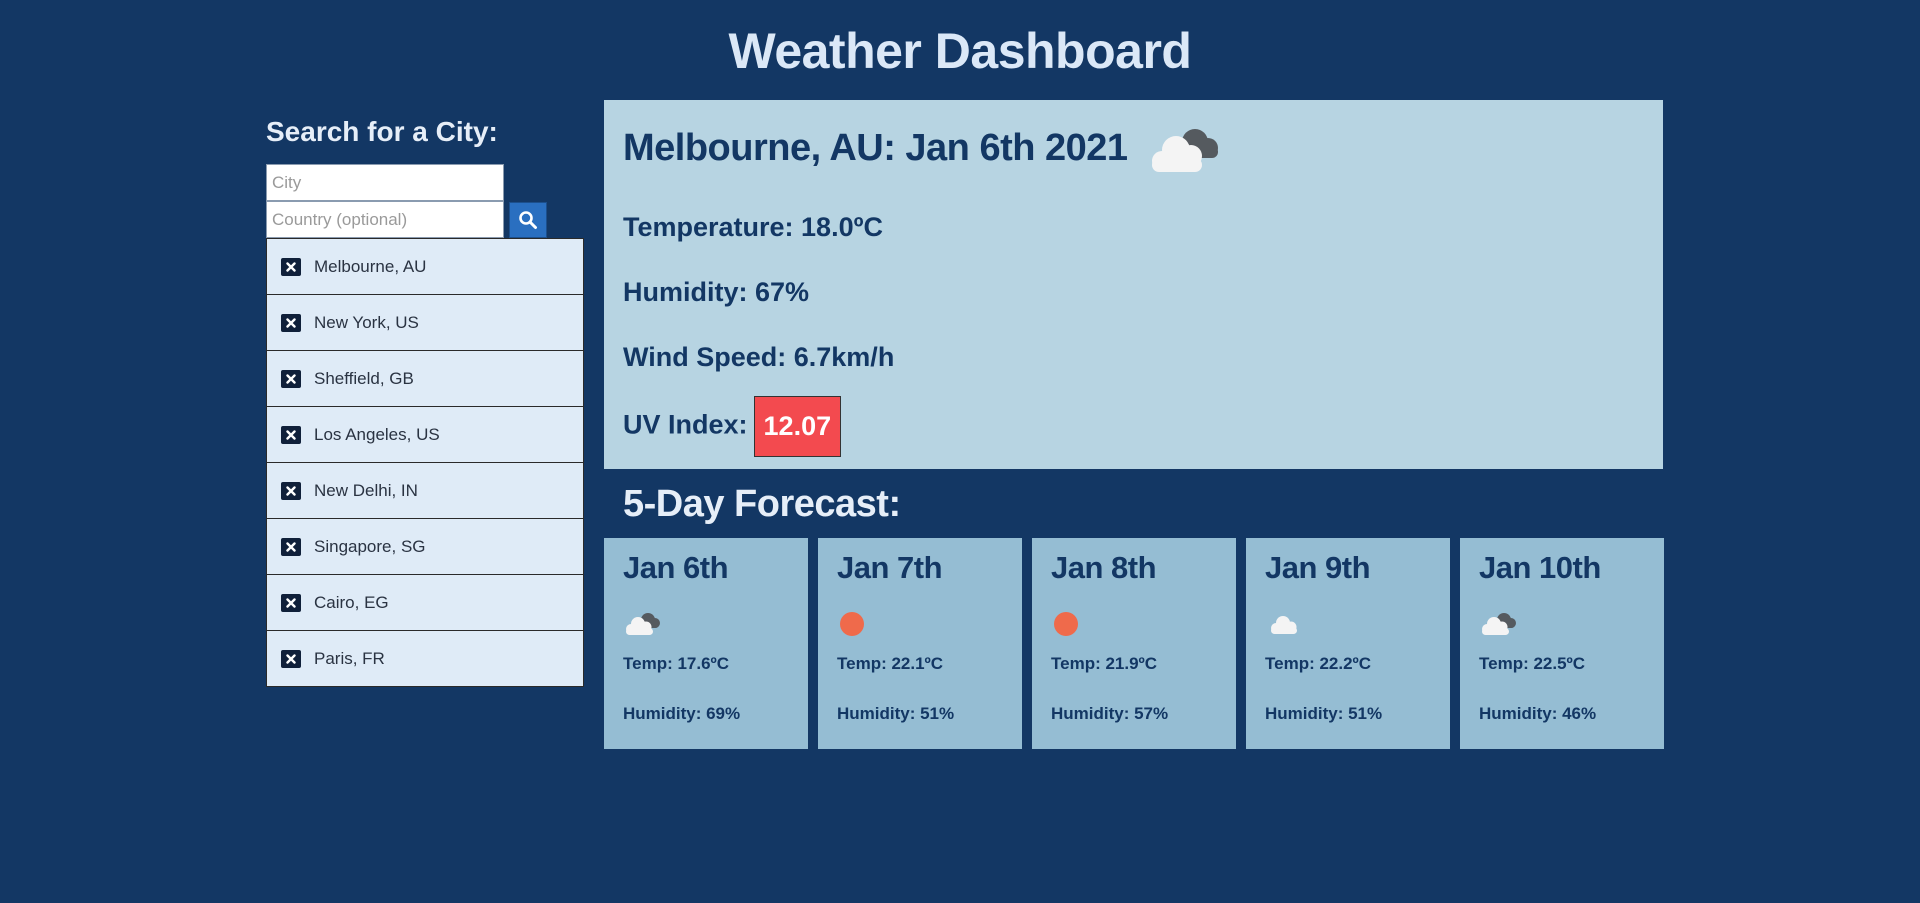 The height and width of the screenshot is (903, 1920). Describe the element at coordinates (920, 643) in the screenshot. I see `forecast-card: Jan 7th Temp: 22.1ºC Humidity: 51%` at that location.